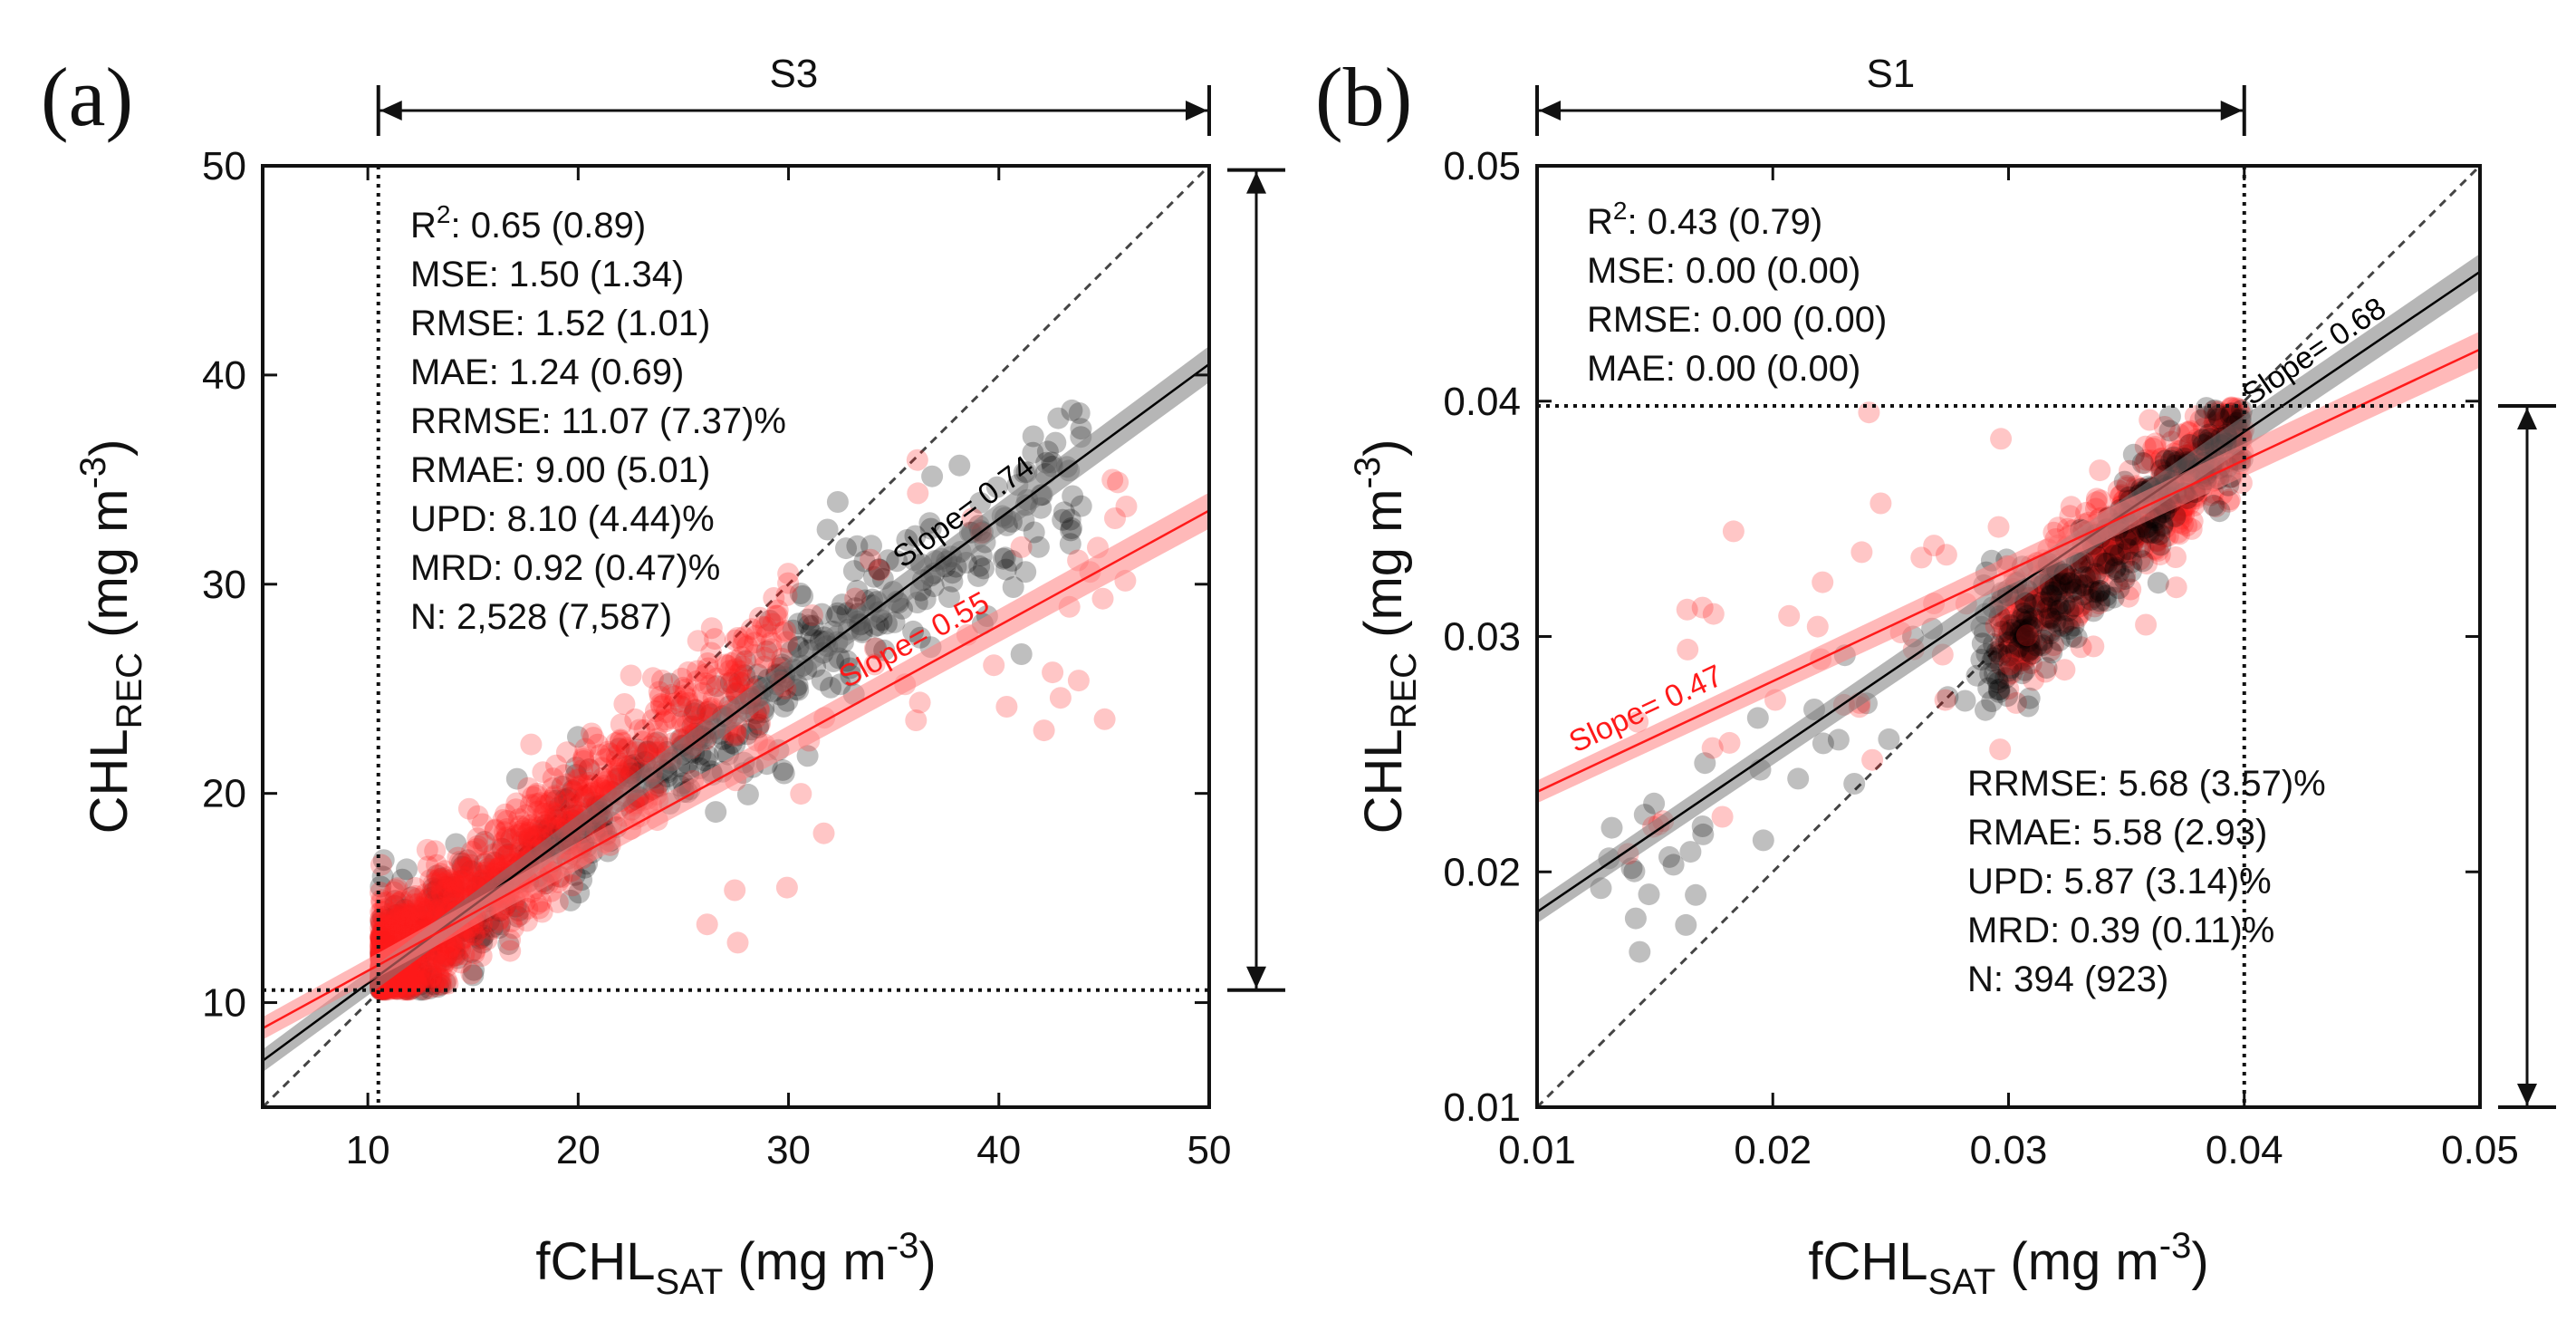 The width and height of the screenshot is (2576, 1331). What do you see at coordinates (1890, 74) in the screenshot?
I see `range-label: S1` at bounding box center [1890, 74].